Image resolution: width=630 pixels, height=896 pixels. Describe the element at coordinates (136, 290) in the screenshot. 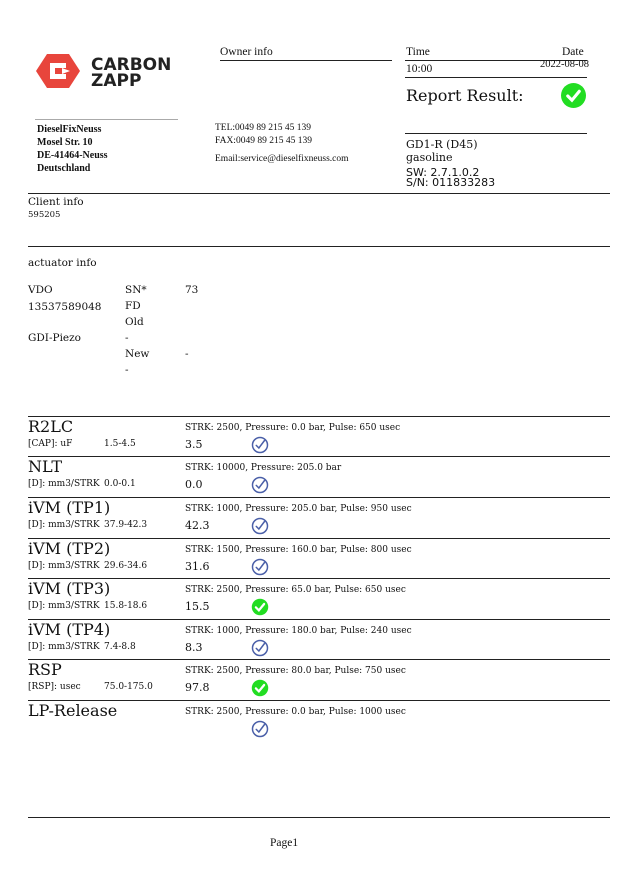

I see `actuator-sn-label: SN*` at that location.